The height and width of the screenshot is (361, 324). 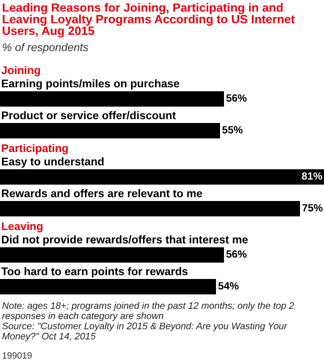 I want to click on y-tick-label: Earning points/miles on purchase, so click(x=91, y=84).